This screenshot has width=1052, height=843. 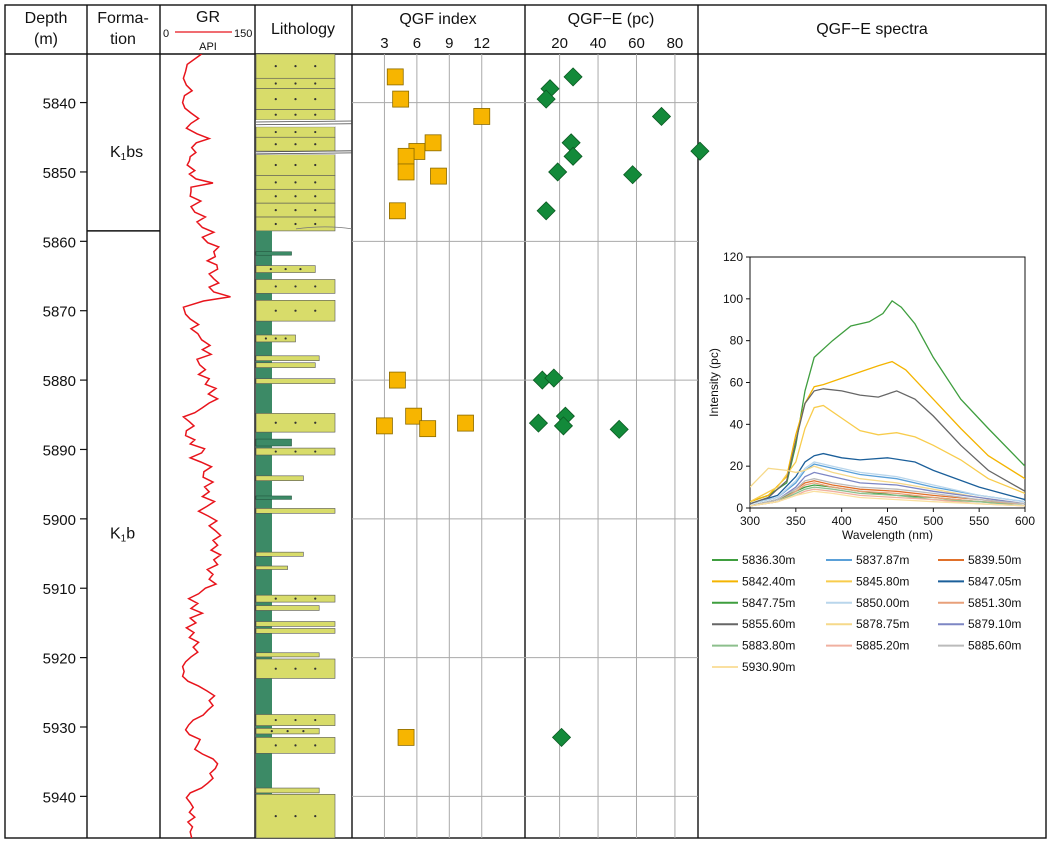 I want to click on gr-header-title: GR, so click(x=208, y=17).